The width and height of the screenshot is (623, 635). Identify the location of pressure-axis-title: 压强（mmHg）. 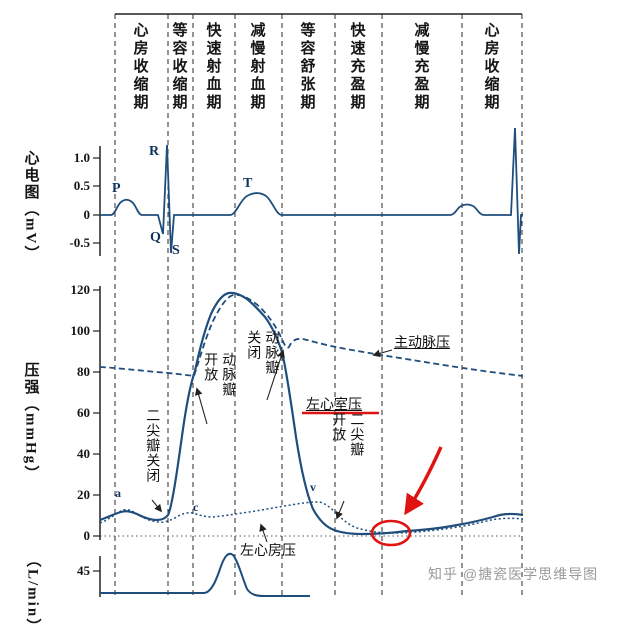
(30, 422).